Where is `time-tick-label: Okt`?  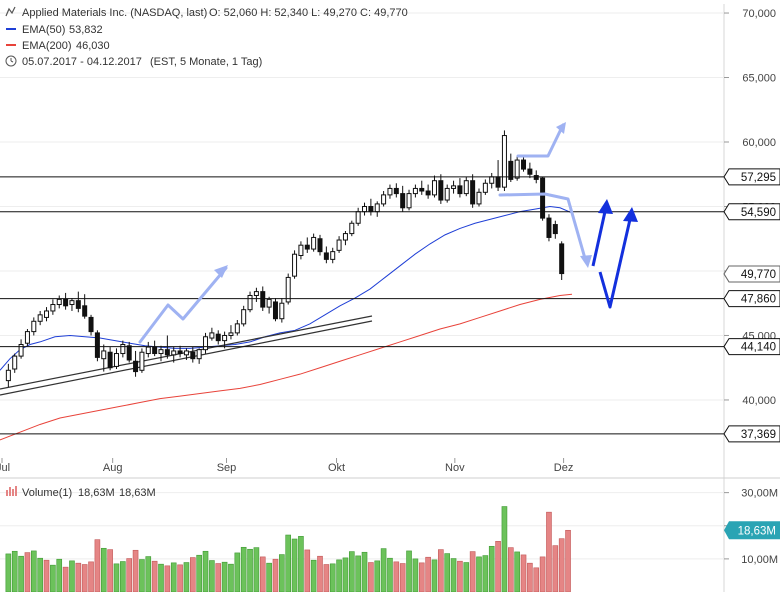 time-tick-label: Okt is located at coordinates (336, 468).